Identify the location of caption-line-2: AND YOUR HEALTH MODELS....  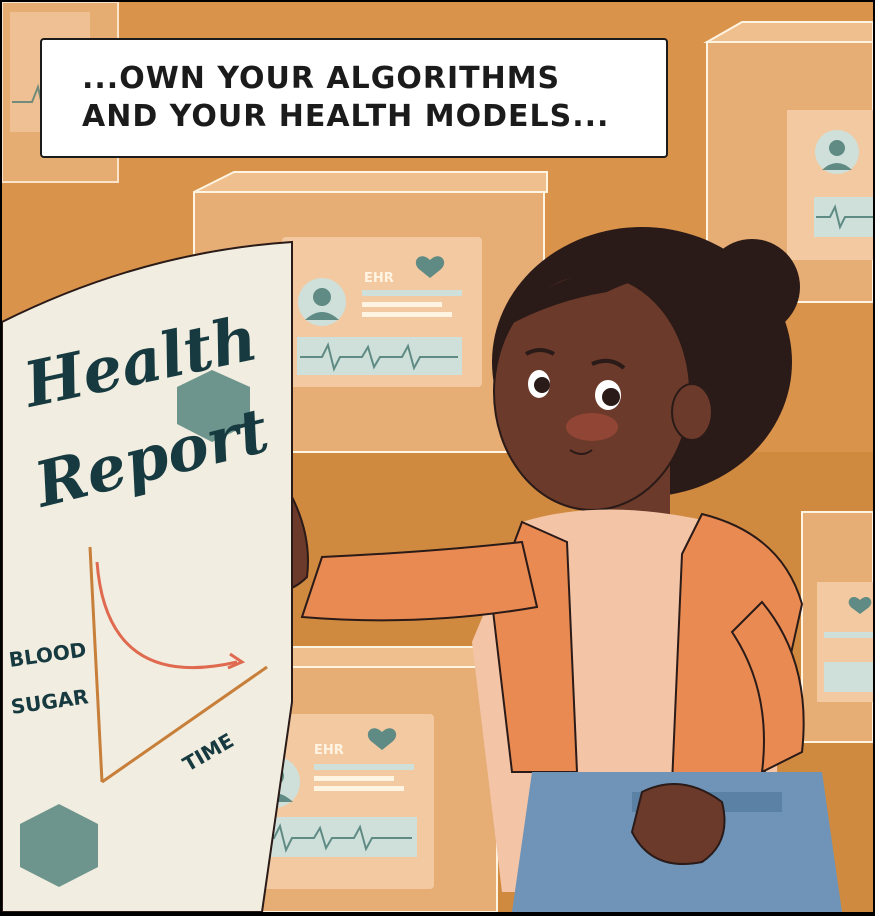
(346, 116).